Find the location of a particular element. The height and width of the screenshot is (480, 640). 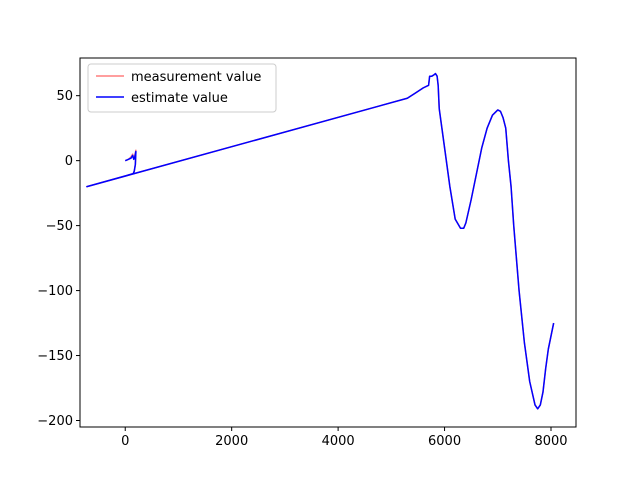

legend-box is located at coordinates (182, 88).